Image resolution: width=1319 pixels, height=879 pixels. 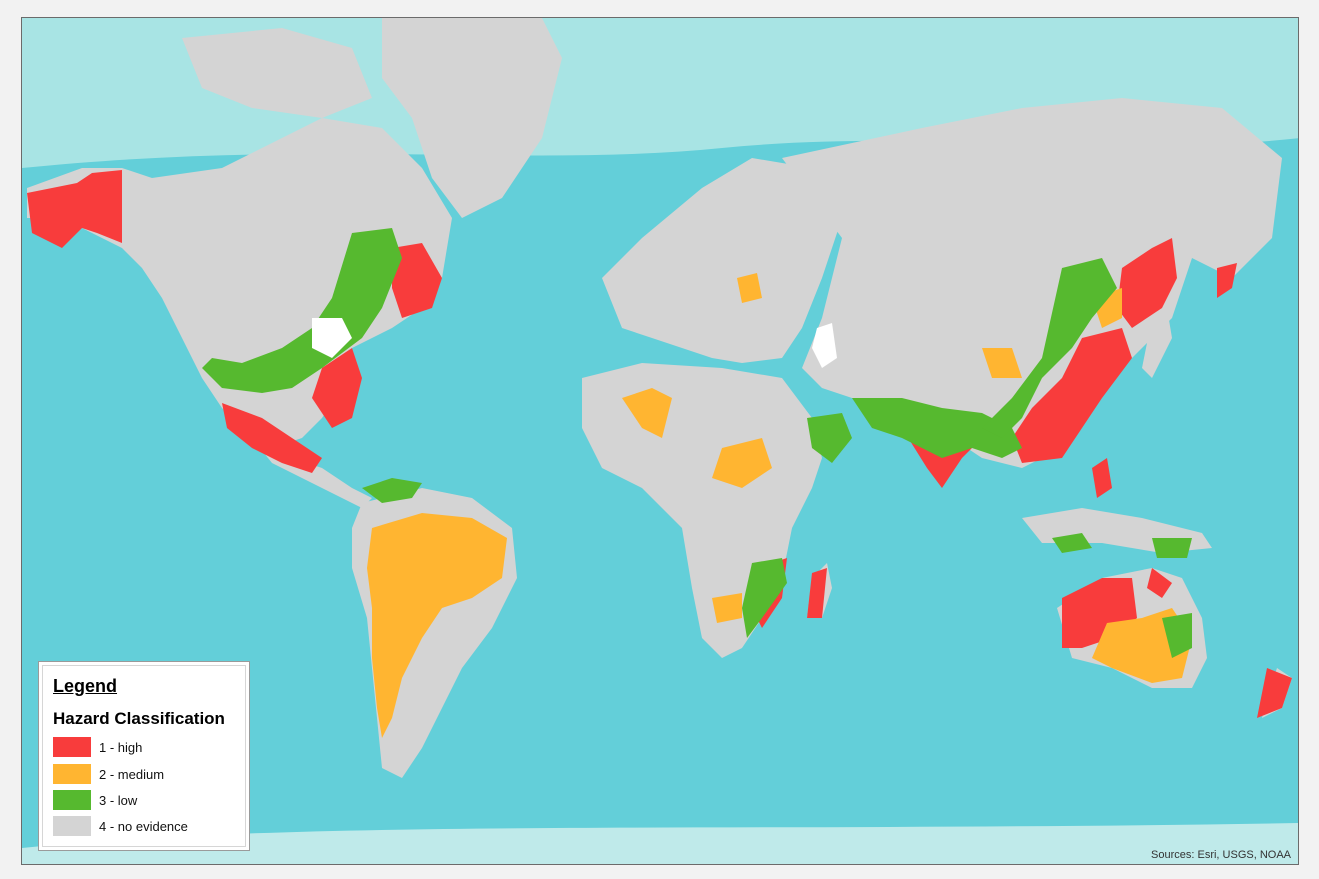 What do you see at coordinates (97, 747) in the screenshot?
I see `legend-item-high: 1 - high` at bounding box center [97, 747].